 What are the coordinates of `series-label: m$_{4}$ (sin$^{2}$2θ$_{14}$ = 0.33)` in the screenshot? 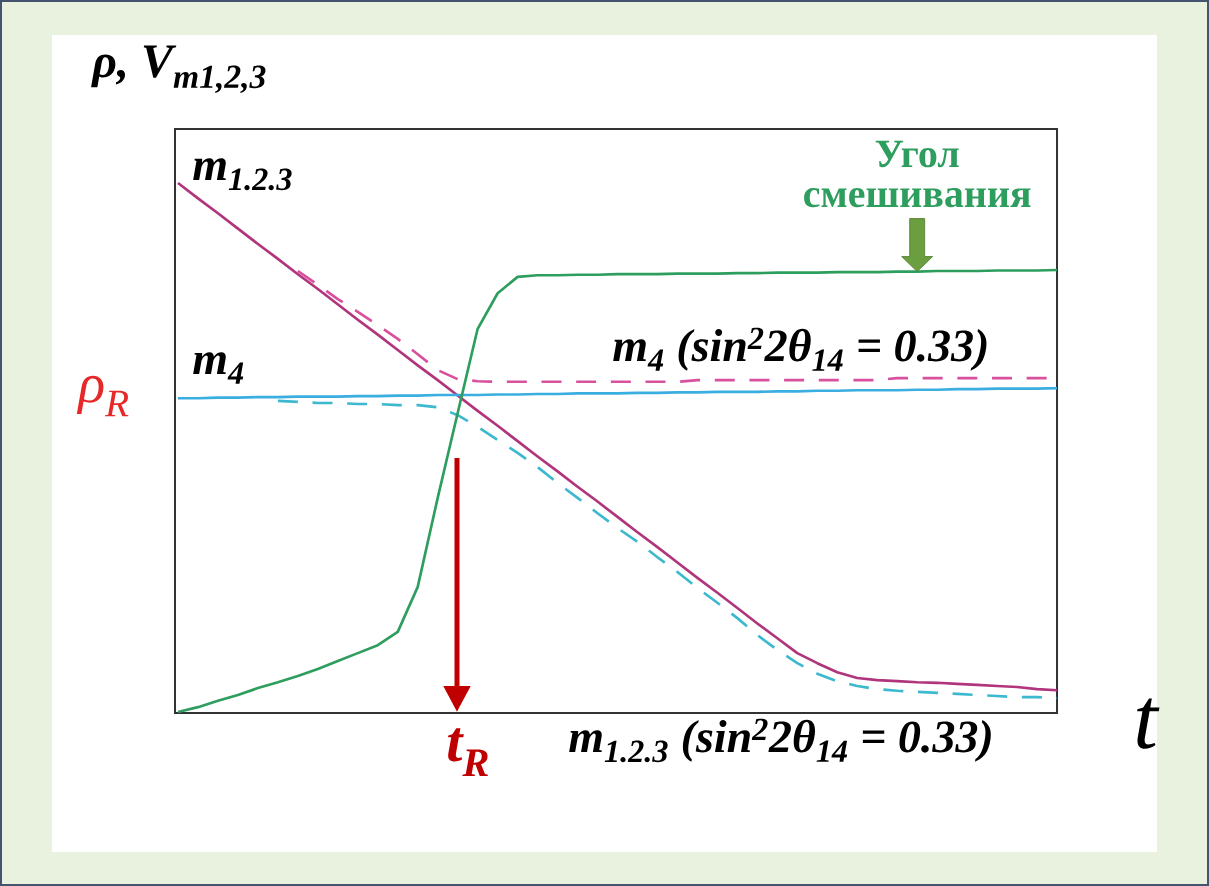 It's located at (800, 349).